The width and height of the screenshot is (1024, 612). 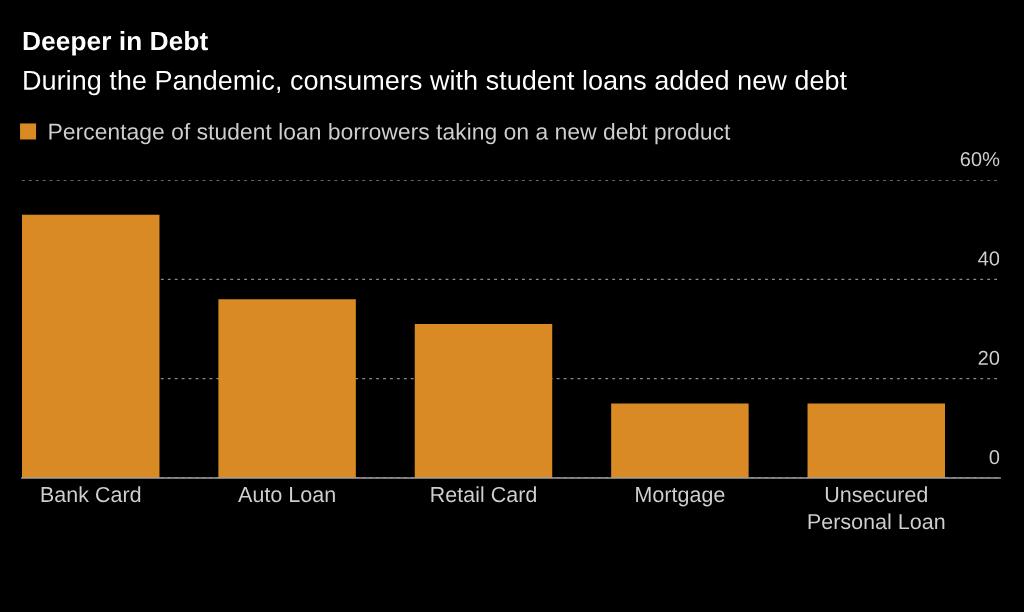 I want to click on y-tick-label: 40, so click(x=989, y=258).